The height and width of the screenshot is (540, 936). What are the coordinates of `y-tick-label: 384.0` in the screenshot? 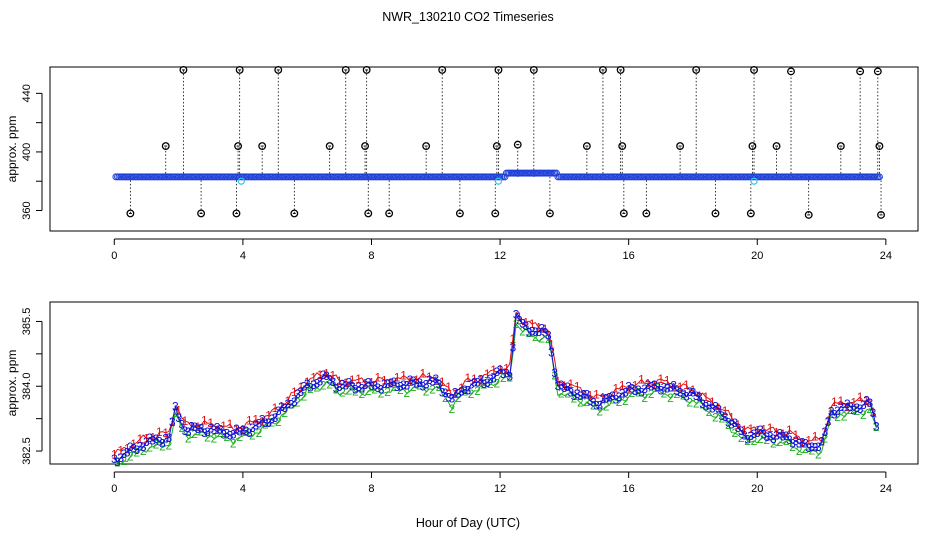 It's located at (27, 386).